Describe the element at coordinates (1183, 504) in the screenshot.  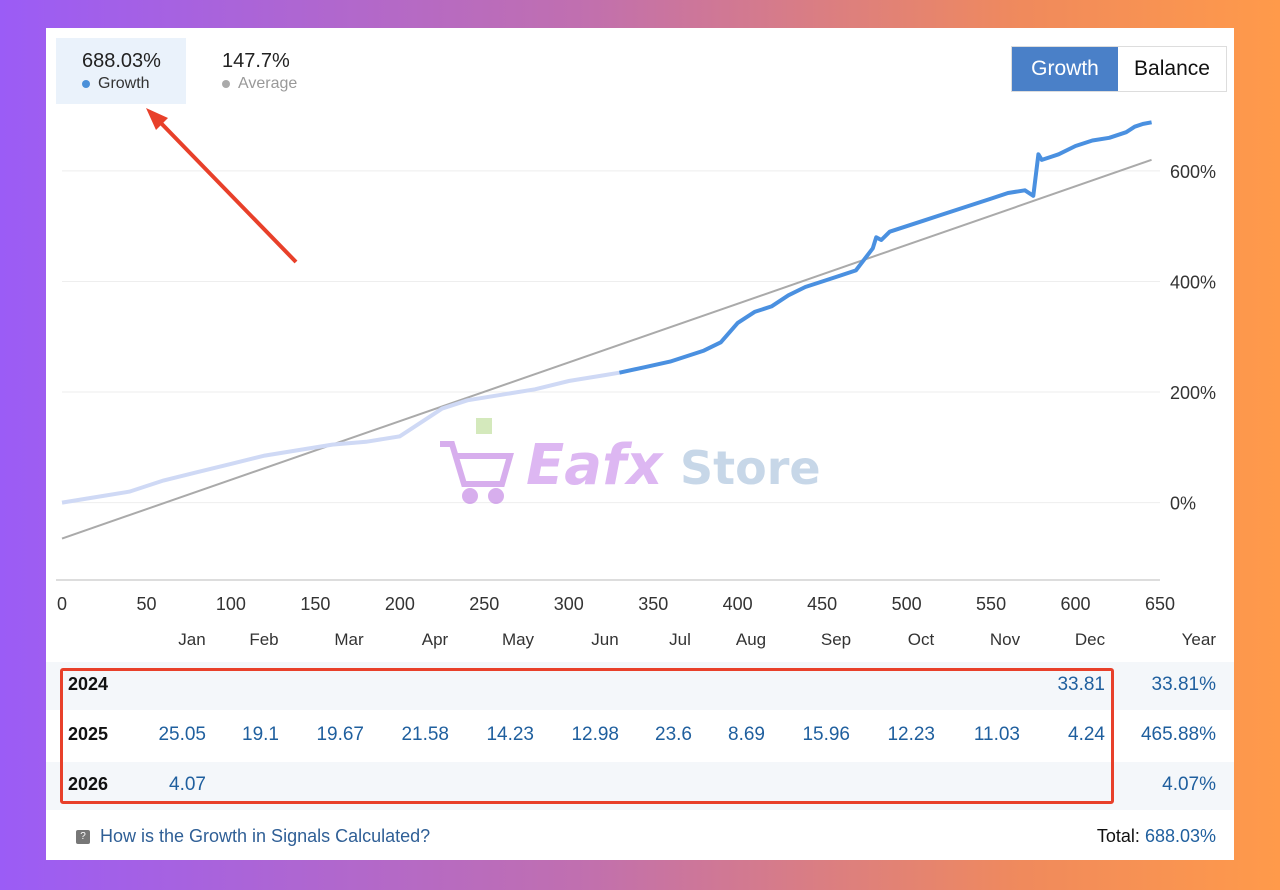
I see `y-tick-label: 0%` at that location.